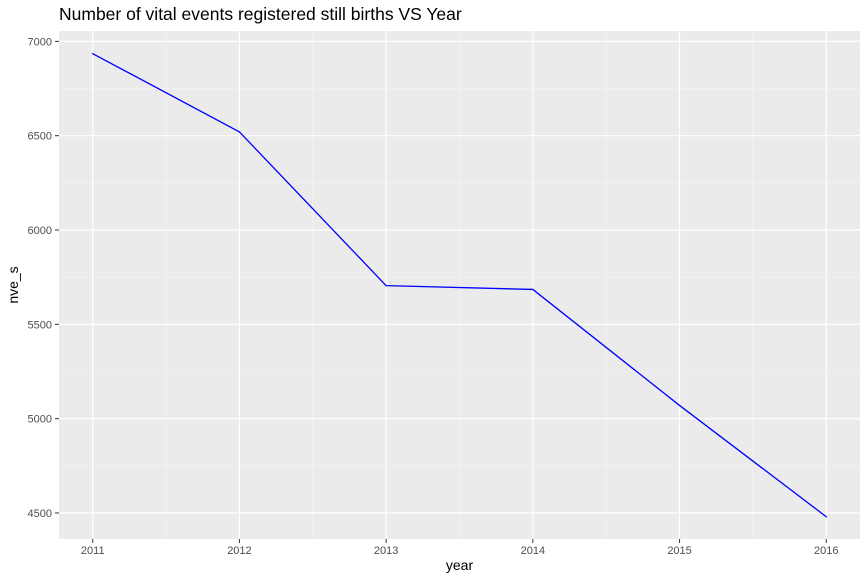 The height and width of the screenshot is (580, 867). What do you see at coordinates (40, 137) in the screenshot?
I see `y-tick-label: 6500` at bounding box center [40, 137].